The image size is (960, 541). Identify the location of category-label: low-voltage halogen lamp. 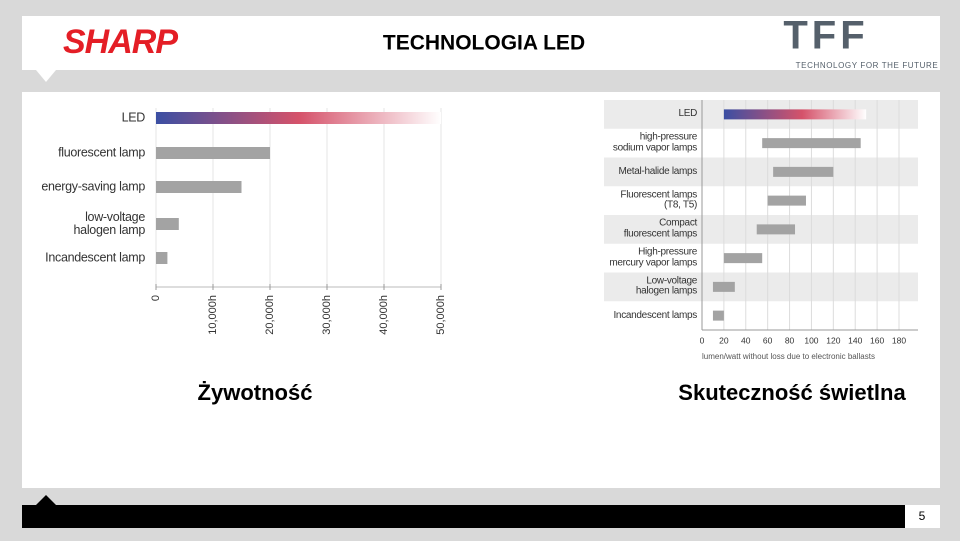
(109, 223).